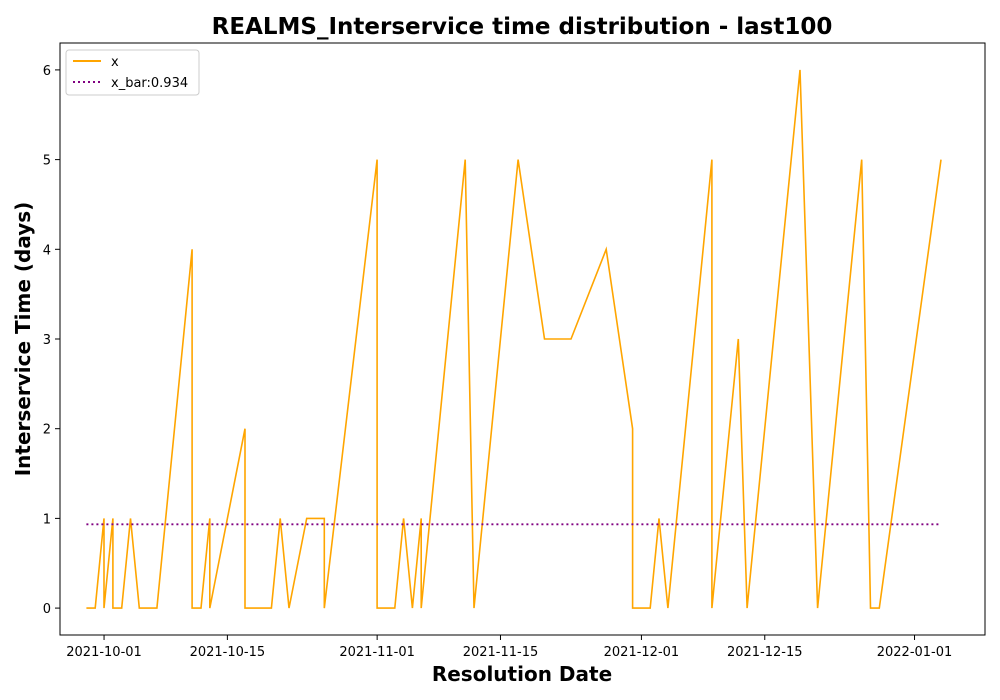 This screenshot has width=1000, height=700. Describe the element at coordinates (522, 674) in the screenshot. I see `x-axis-label: Resolution Date` at that location.